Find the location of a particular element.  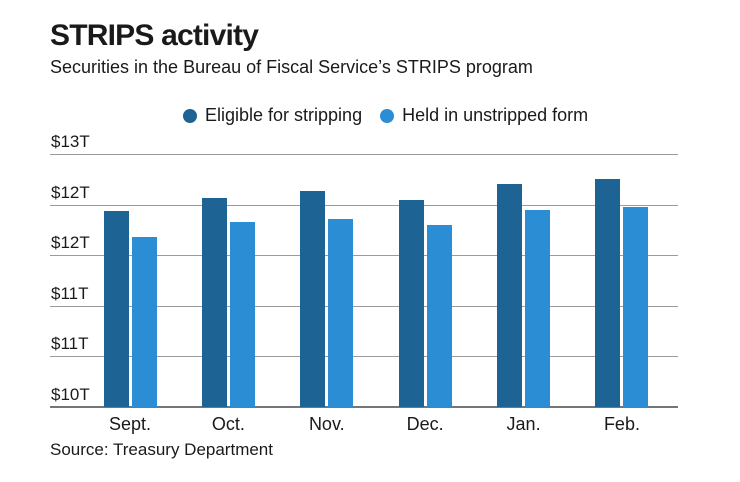

bar-group-jan: Jan. is located at coordinates (524, 294).